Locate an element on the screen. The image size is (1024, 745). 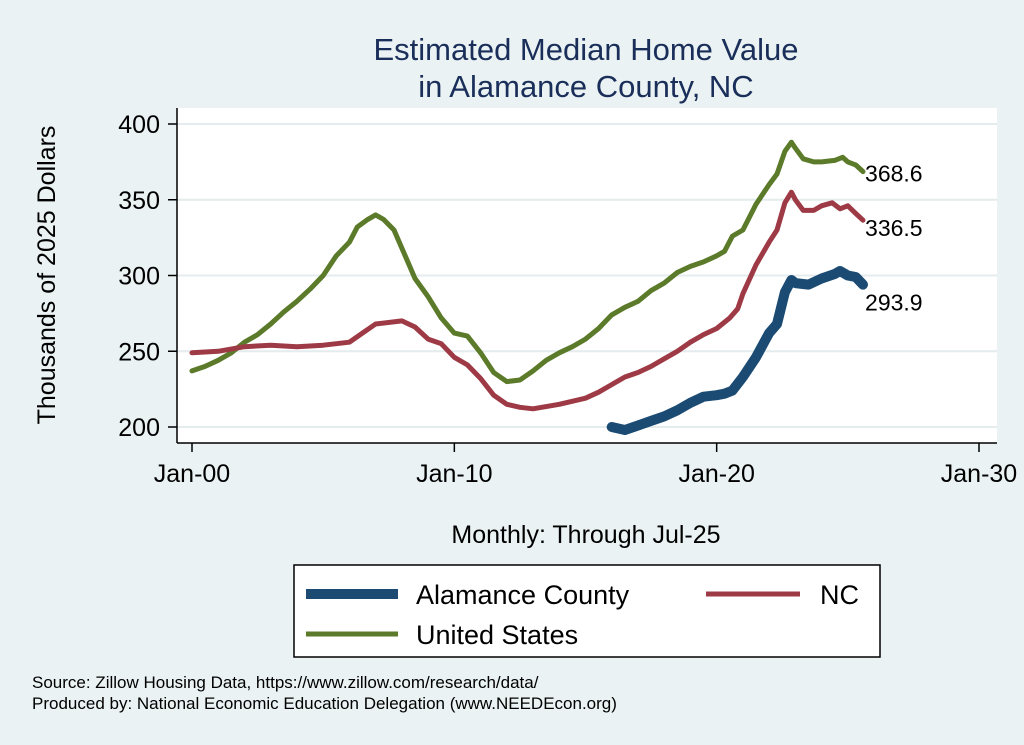
end-label-alamance-county: 293.9 is located at coordinates (894, 303).